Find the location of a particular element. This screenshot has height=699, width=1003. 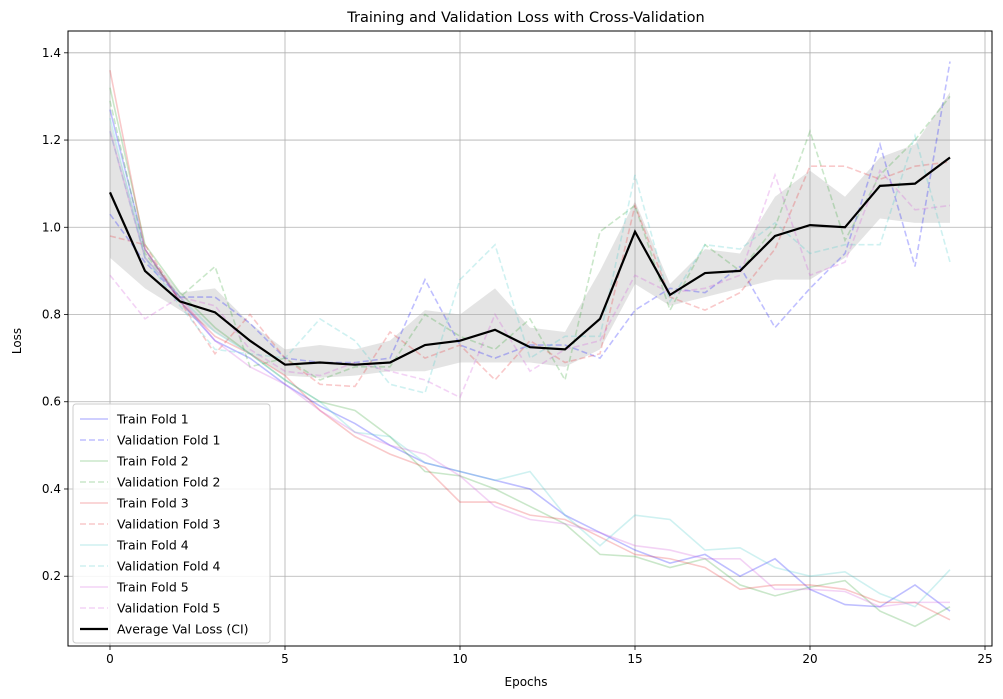

legend-label: Train Fold 3 is located at coordinates (152, 503).